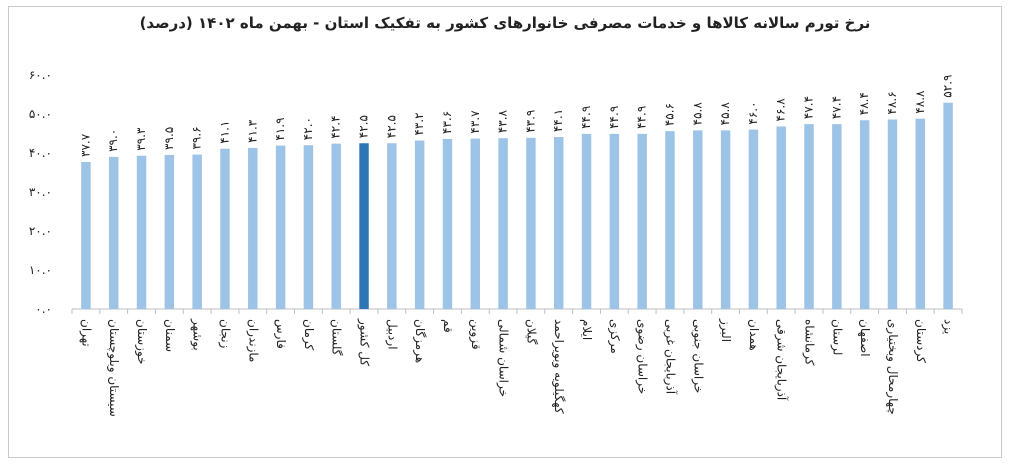 The height and width of the screenshot is (469, 1010). What do you see at coordinates (40, 192) in the screenshot?
I see `y-tick-label: ۳۰.۰` at bounding box center [40, 192].